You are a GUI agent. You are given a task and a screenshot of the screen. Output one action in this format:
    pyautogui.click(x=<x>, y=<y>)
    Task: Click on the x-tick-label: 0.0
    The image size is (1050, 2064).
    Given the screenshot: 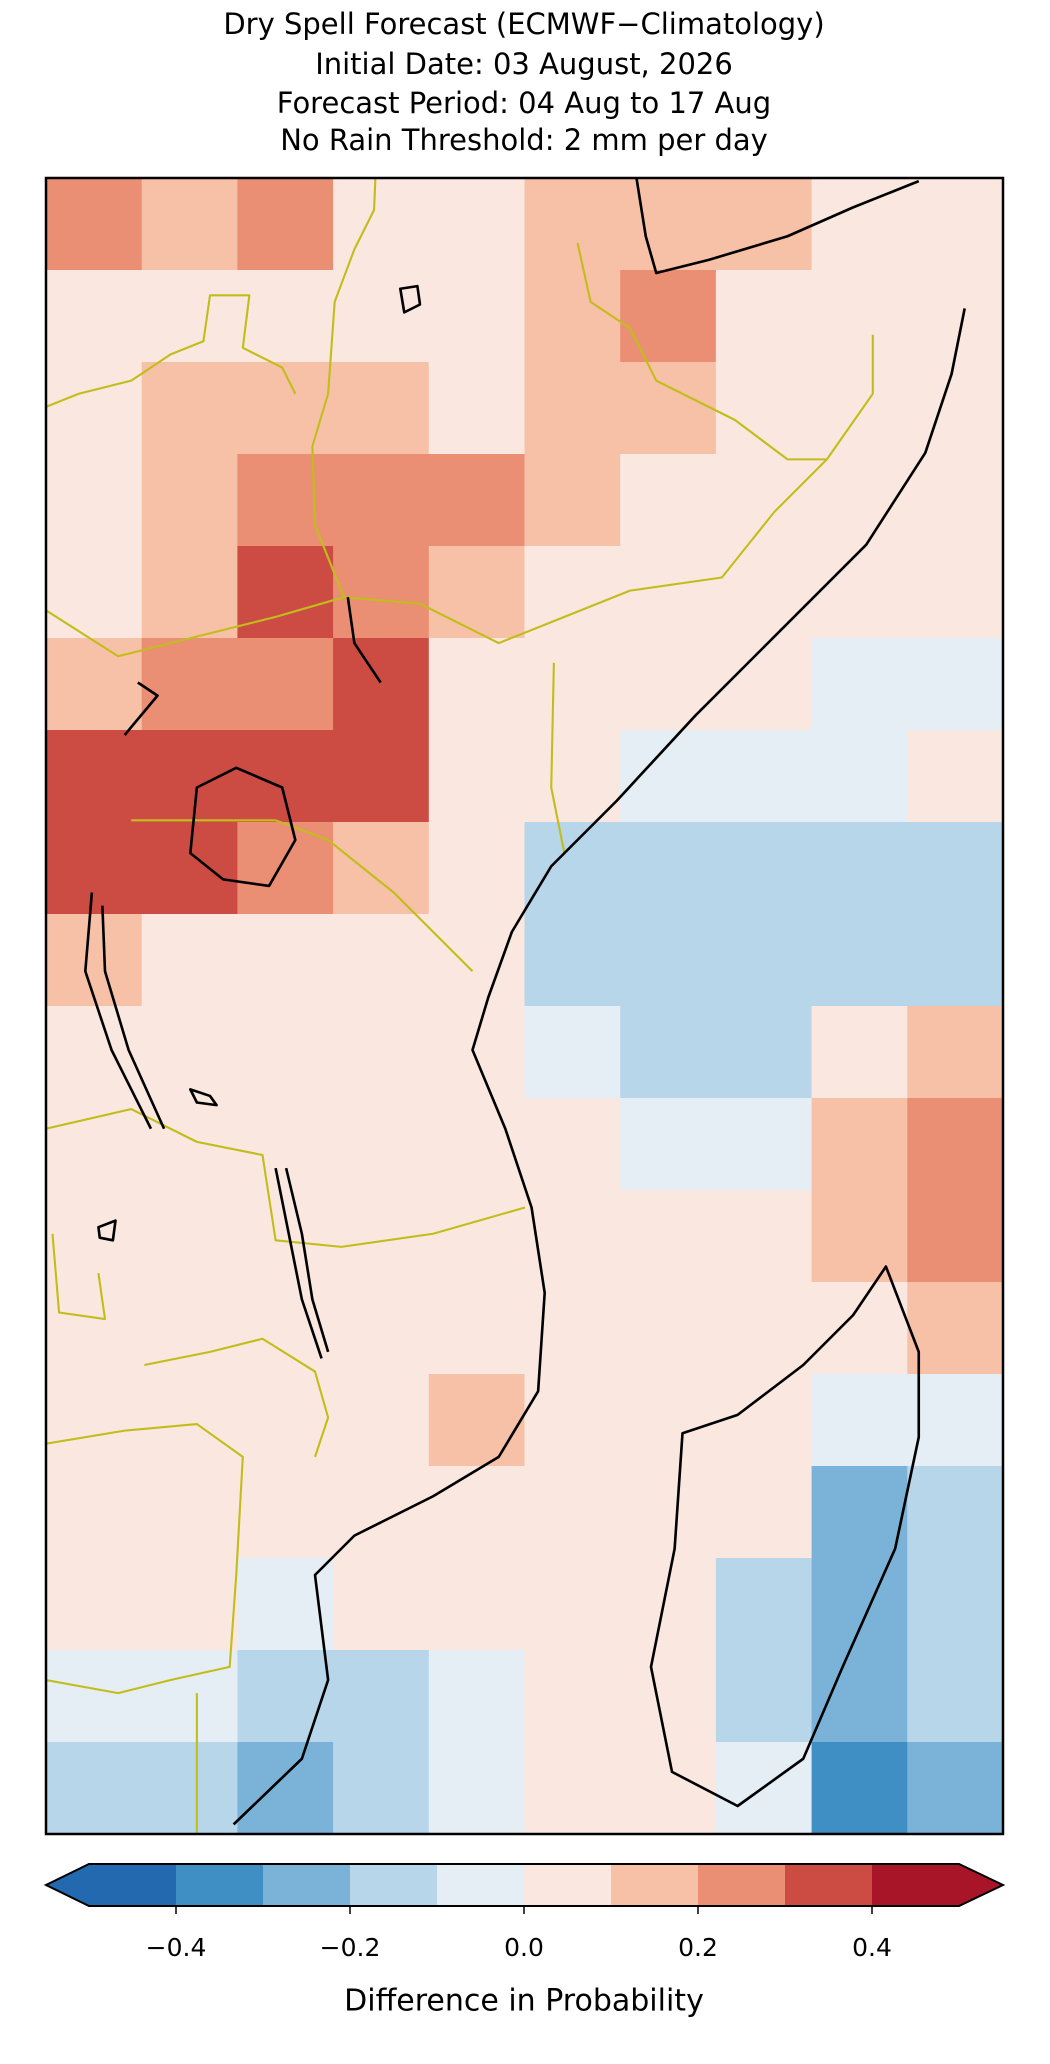 What is the action you would take?
    pyautogui.click(x=524, y=1947)
    